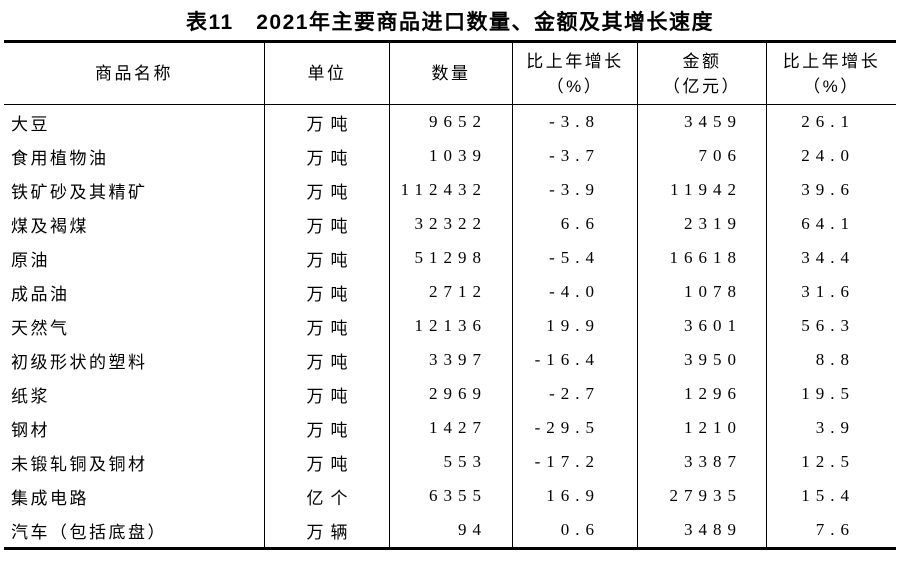 The height and width of the screenshot is (569, 900). Describe the element at coordinates (575, 122) in the screenshot. I see `cell-quantity-growth: -3.8` at that location.